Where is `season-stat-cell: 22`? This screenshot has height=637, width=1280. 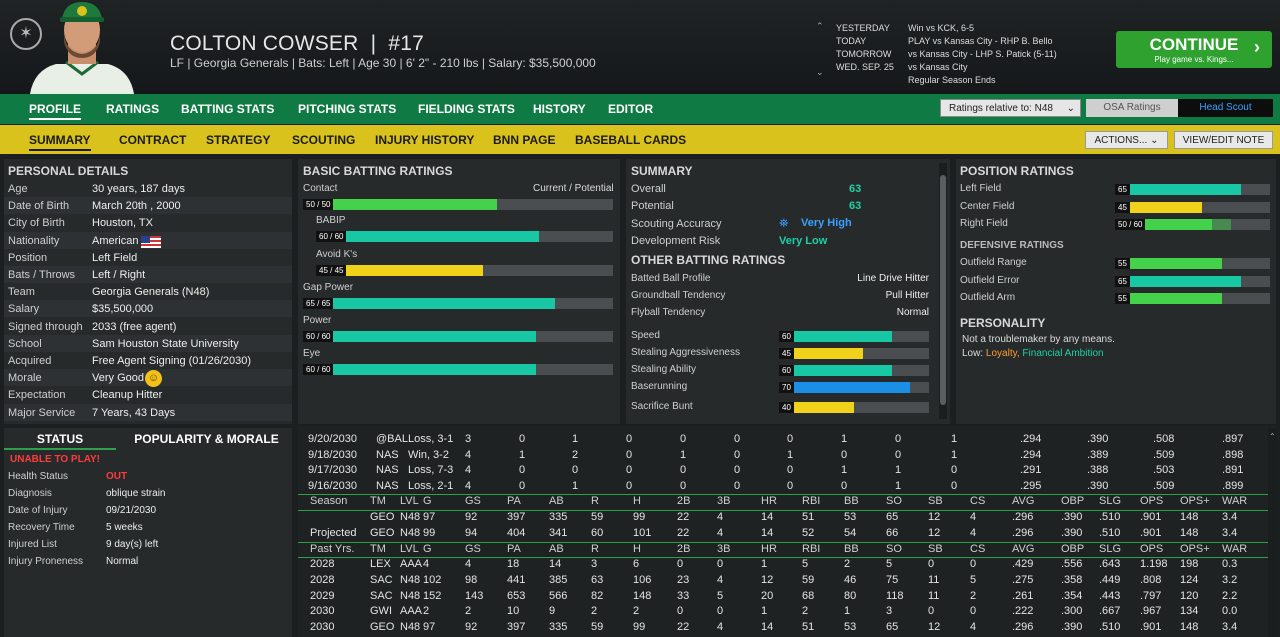 season-stat-cell: 22 is located at coordinates (683, 517).